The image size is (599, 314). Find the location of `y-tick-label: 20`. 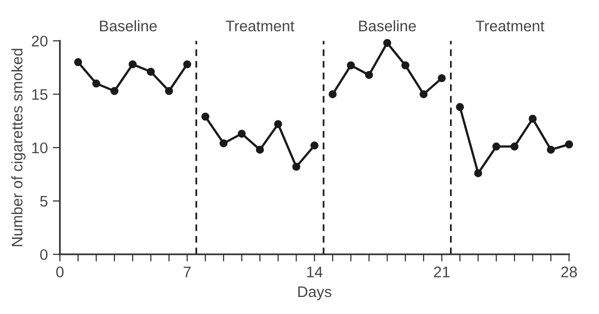

y-tick-label: 20 is located at coordinates (40, 41).